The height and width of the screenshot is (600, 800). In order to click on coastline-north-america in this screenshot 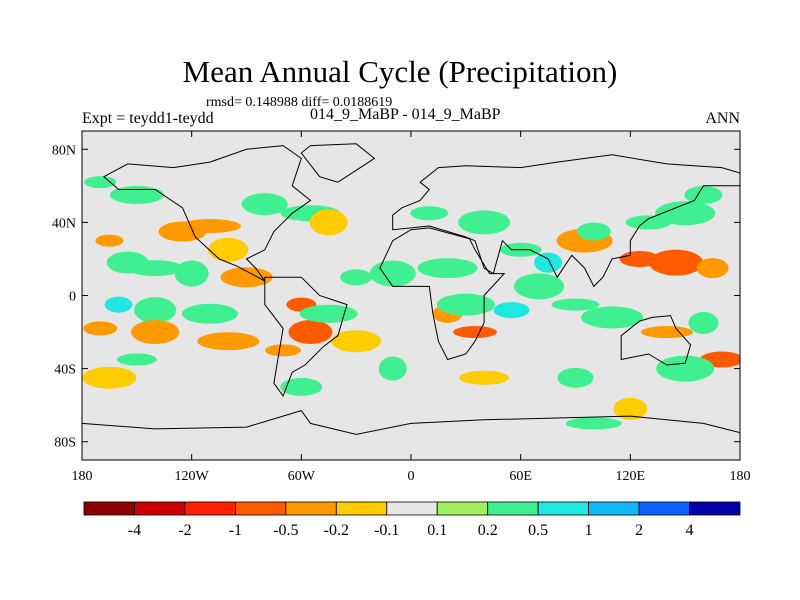, I will do `click(207, 213)`.